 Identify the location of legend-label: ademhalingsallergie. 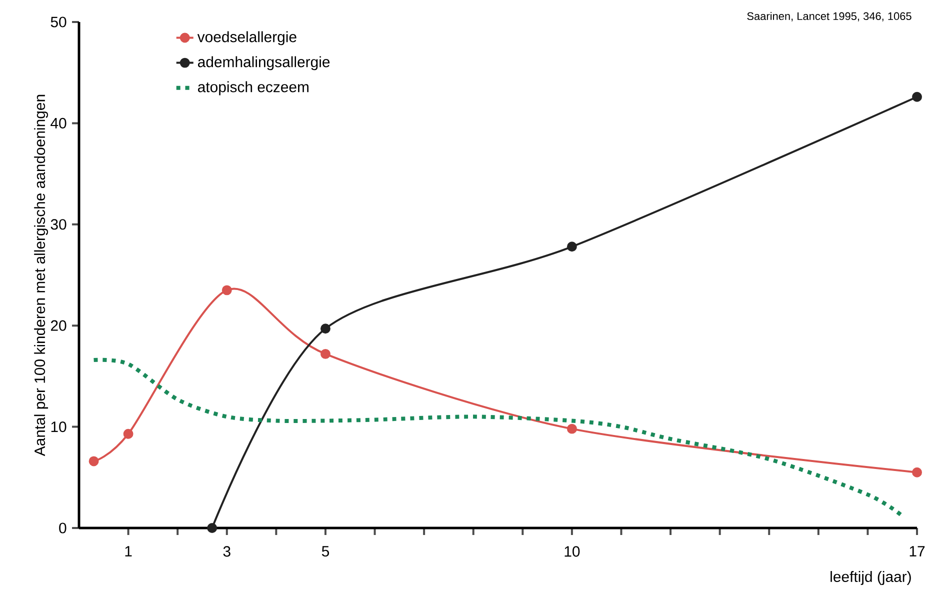
(264, 63).